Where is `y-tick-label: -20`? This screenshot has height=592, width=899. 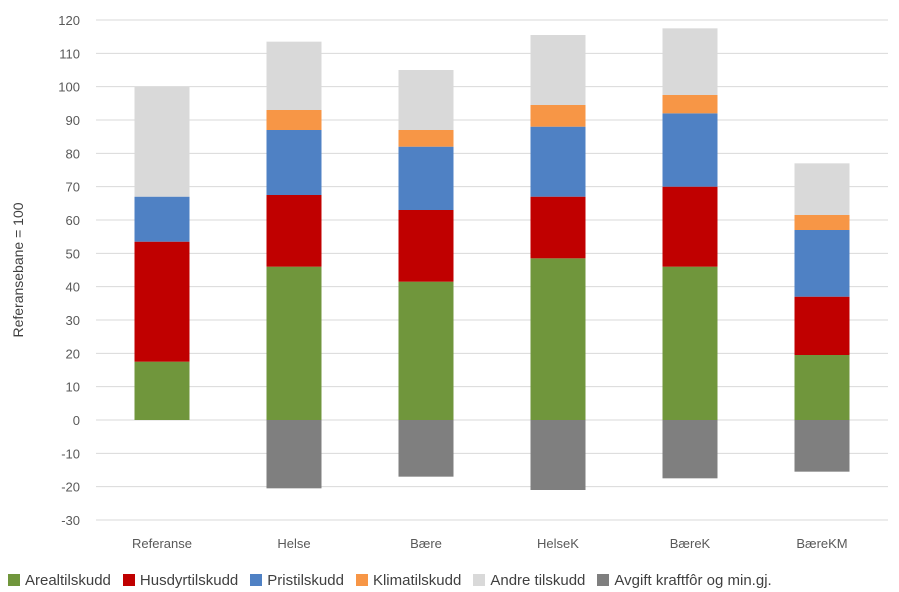
y-tick-label: -20 is located at coordinates (70, 487).